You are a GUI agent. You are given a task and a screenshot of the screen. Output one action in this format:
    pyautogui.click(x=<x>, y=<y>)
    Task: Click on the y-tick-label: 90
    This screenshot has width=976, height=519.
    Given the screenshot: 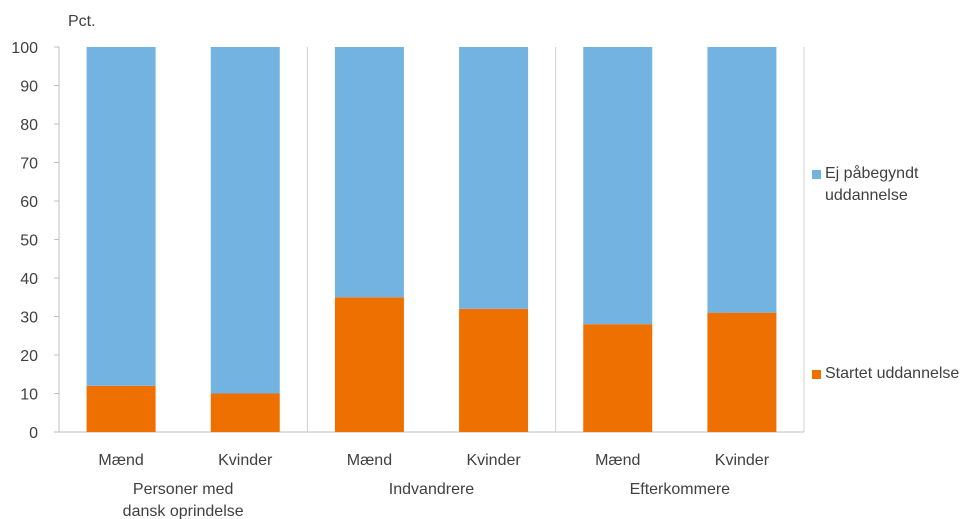 What is the action you would take?
    pyautogui.click(x=29, y=87)
    